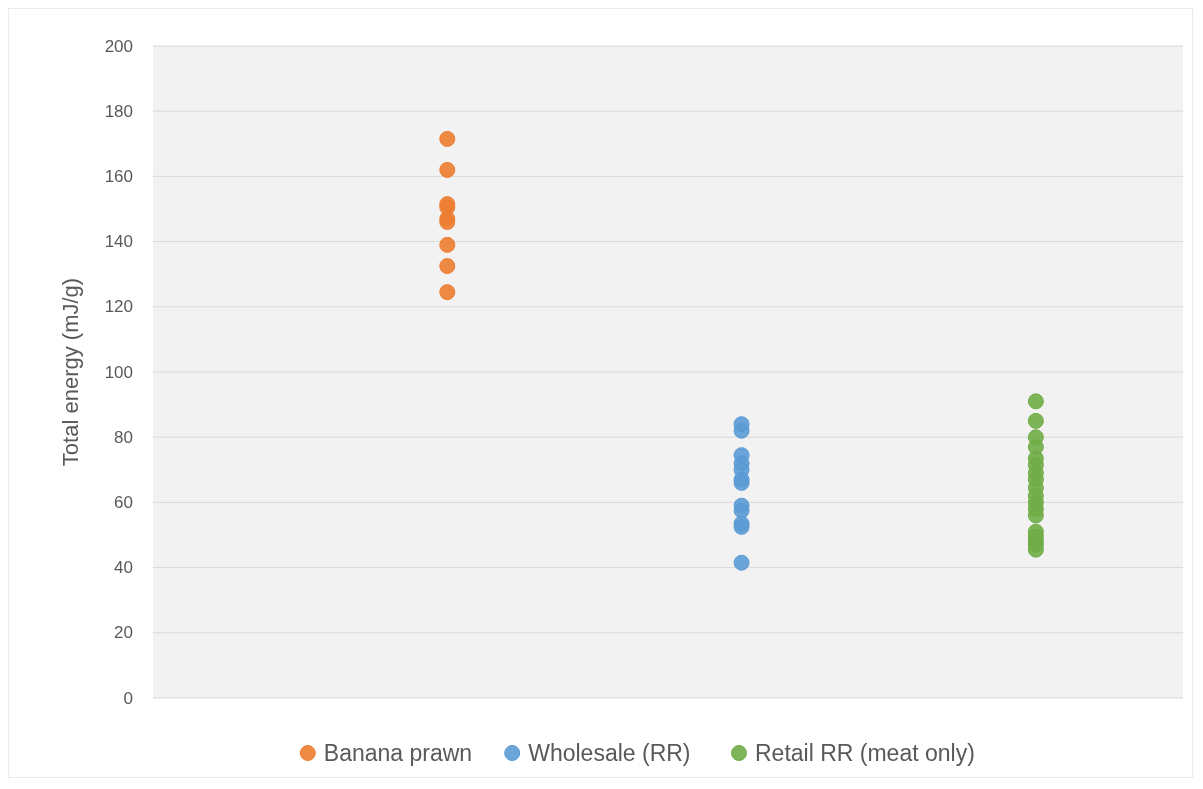 The height and width of the screenshot is (789, 1203). Describe the element at coordinates (123, 568) in the screenshot. I see `y-tick-label: 40` at that location.